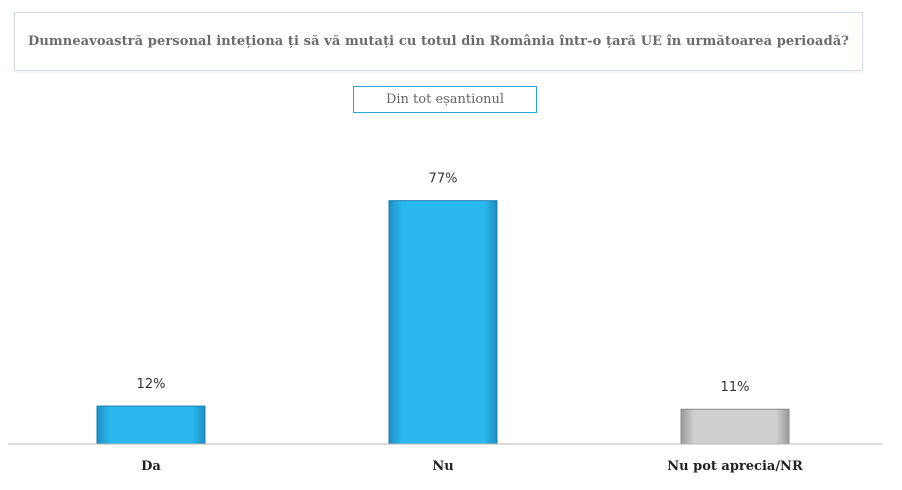 This screenshot has height=490, width=902. What do you see at coordinates (443, 179) in the screenshot?
I see `data-label: 77%` at bounding box center [443, 179].